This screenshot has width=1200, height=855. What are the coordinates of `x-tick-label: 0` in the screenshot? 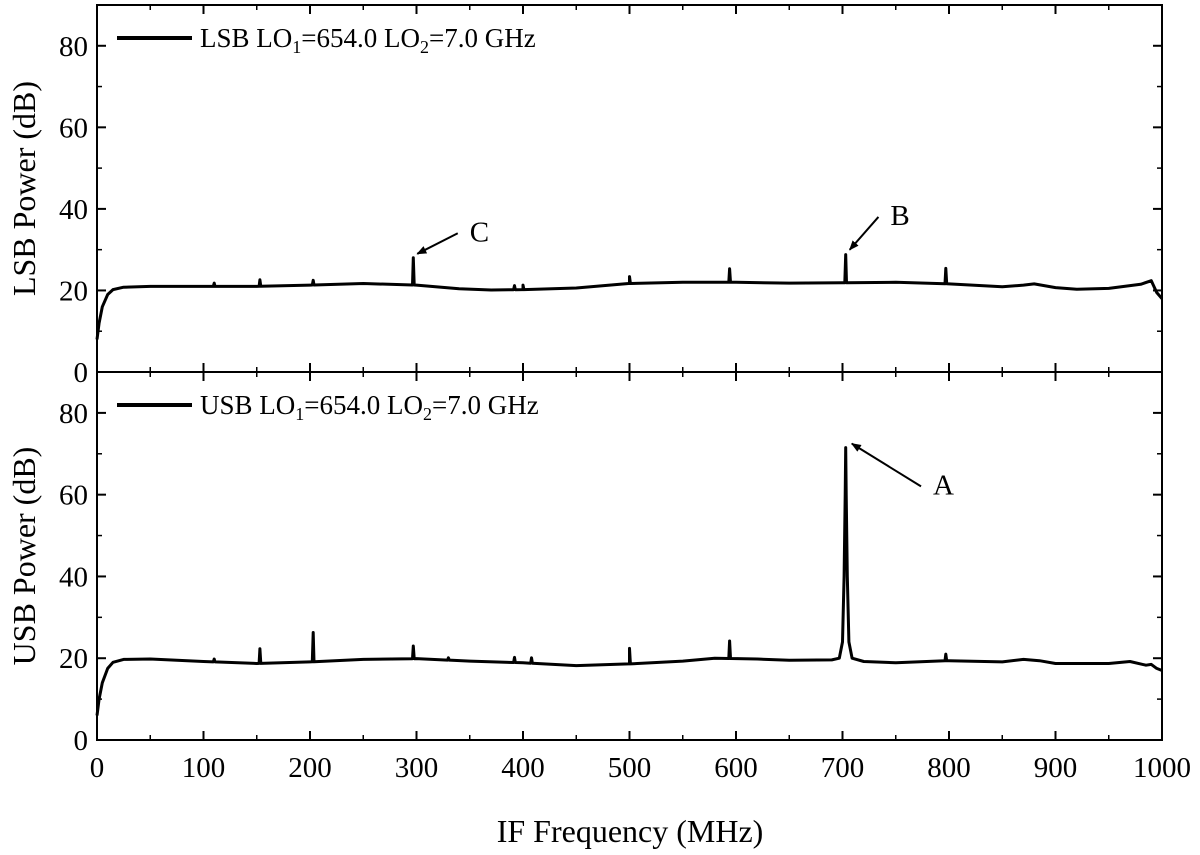 It's located at (97, 768).